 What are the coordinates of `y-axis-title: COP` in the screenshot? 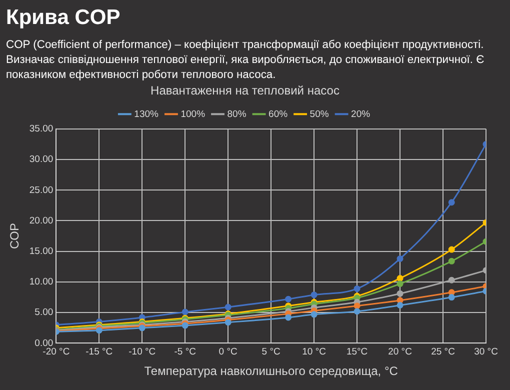 It's located at (15, 236).